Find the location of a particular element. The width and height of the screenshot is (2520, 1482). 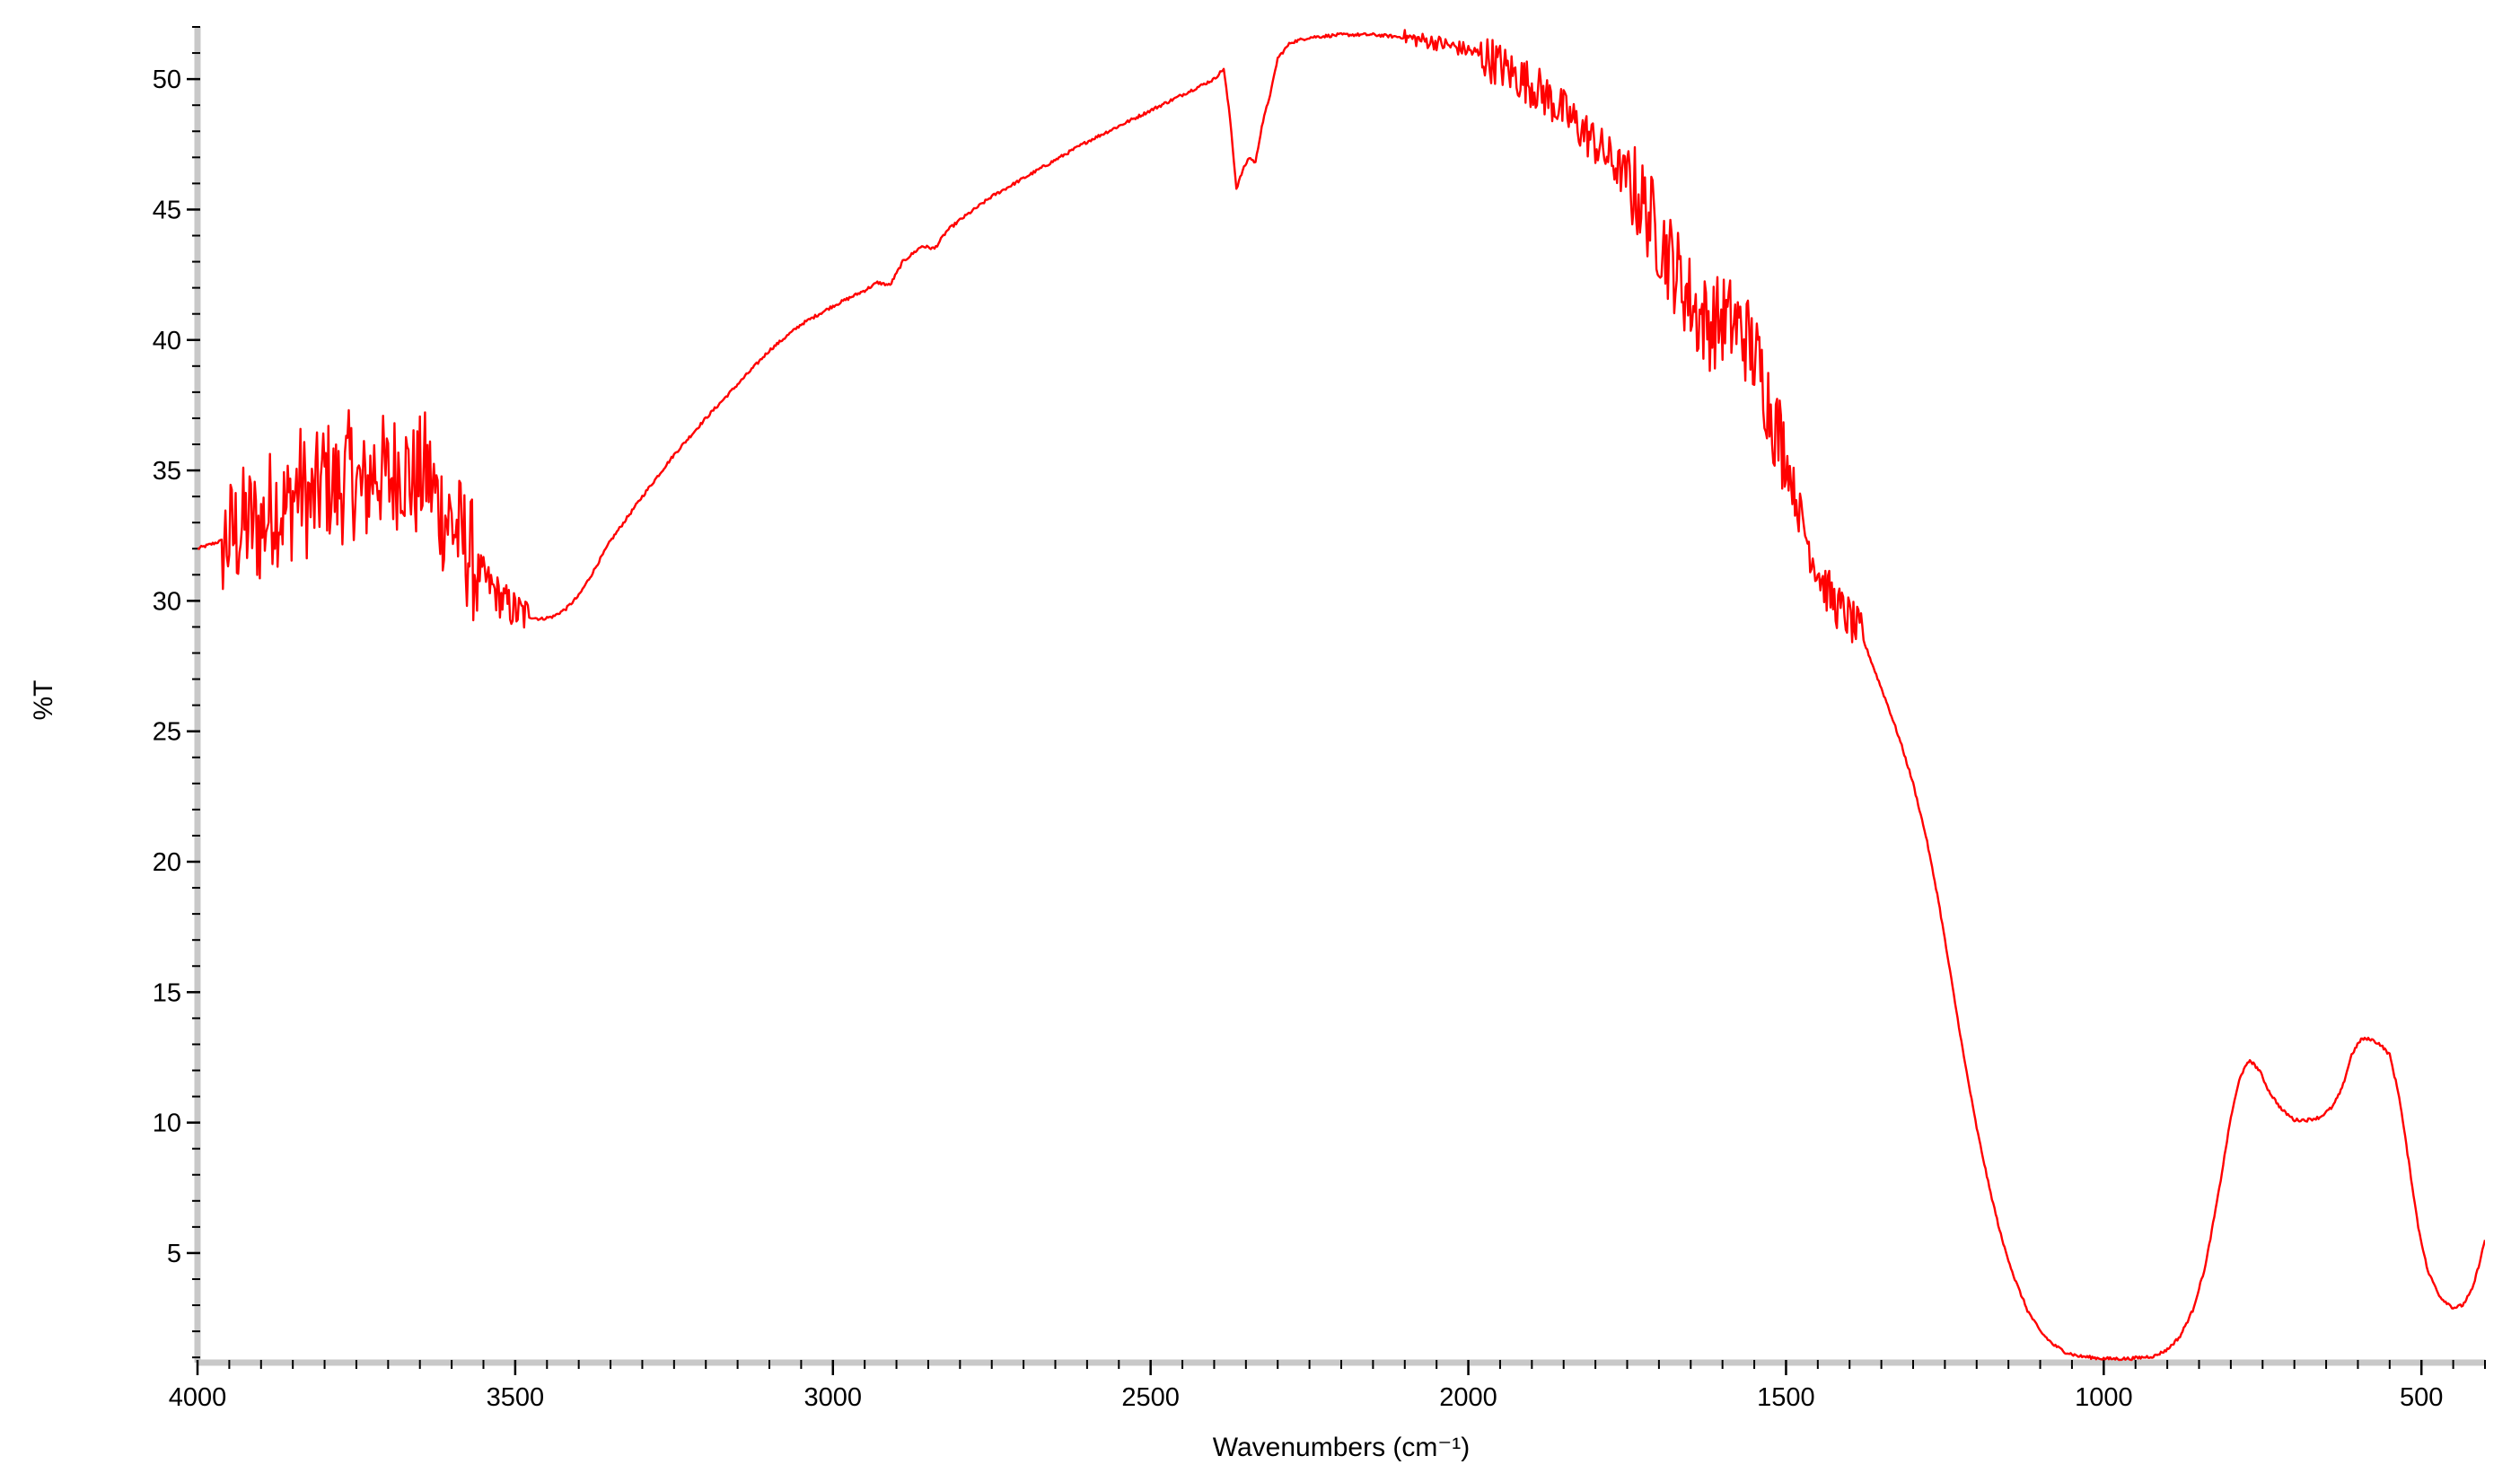

y-tick-label: 20 is located at coordinates (167, 862).